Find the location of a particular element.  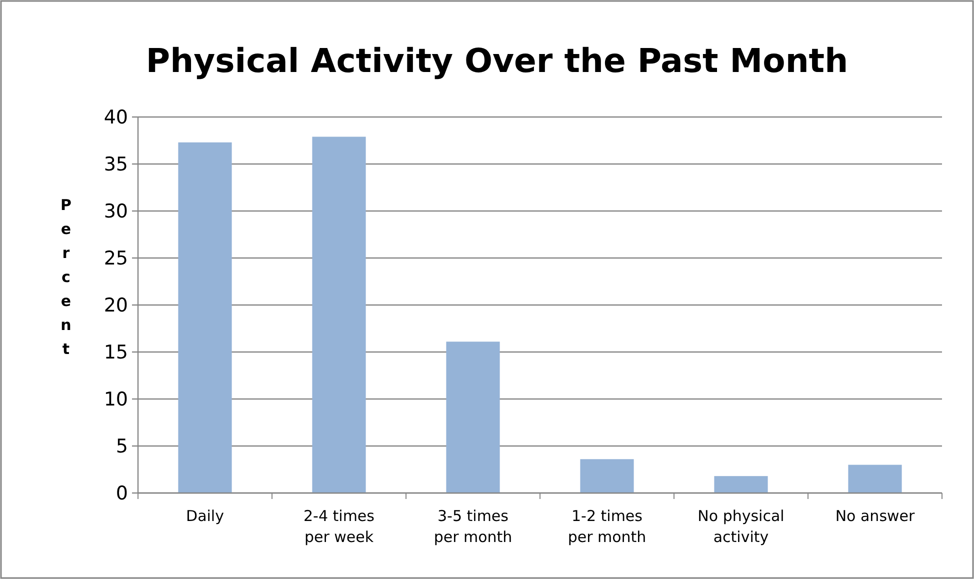

y-tick-label: 30 is located at coordinates (116, 211).